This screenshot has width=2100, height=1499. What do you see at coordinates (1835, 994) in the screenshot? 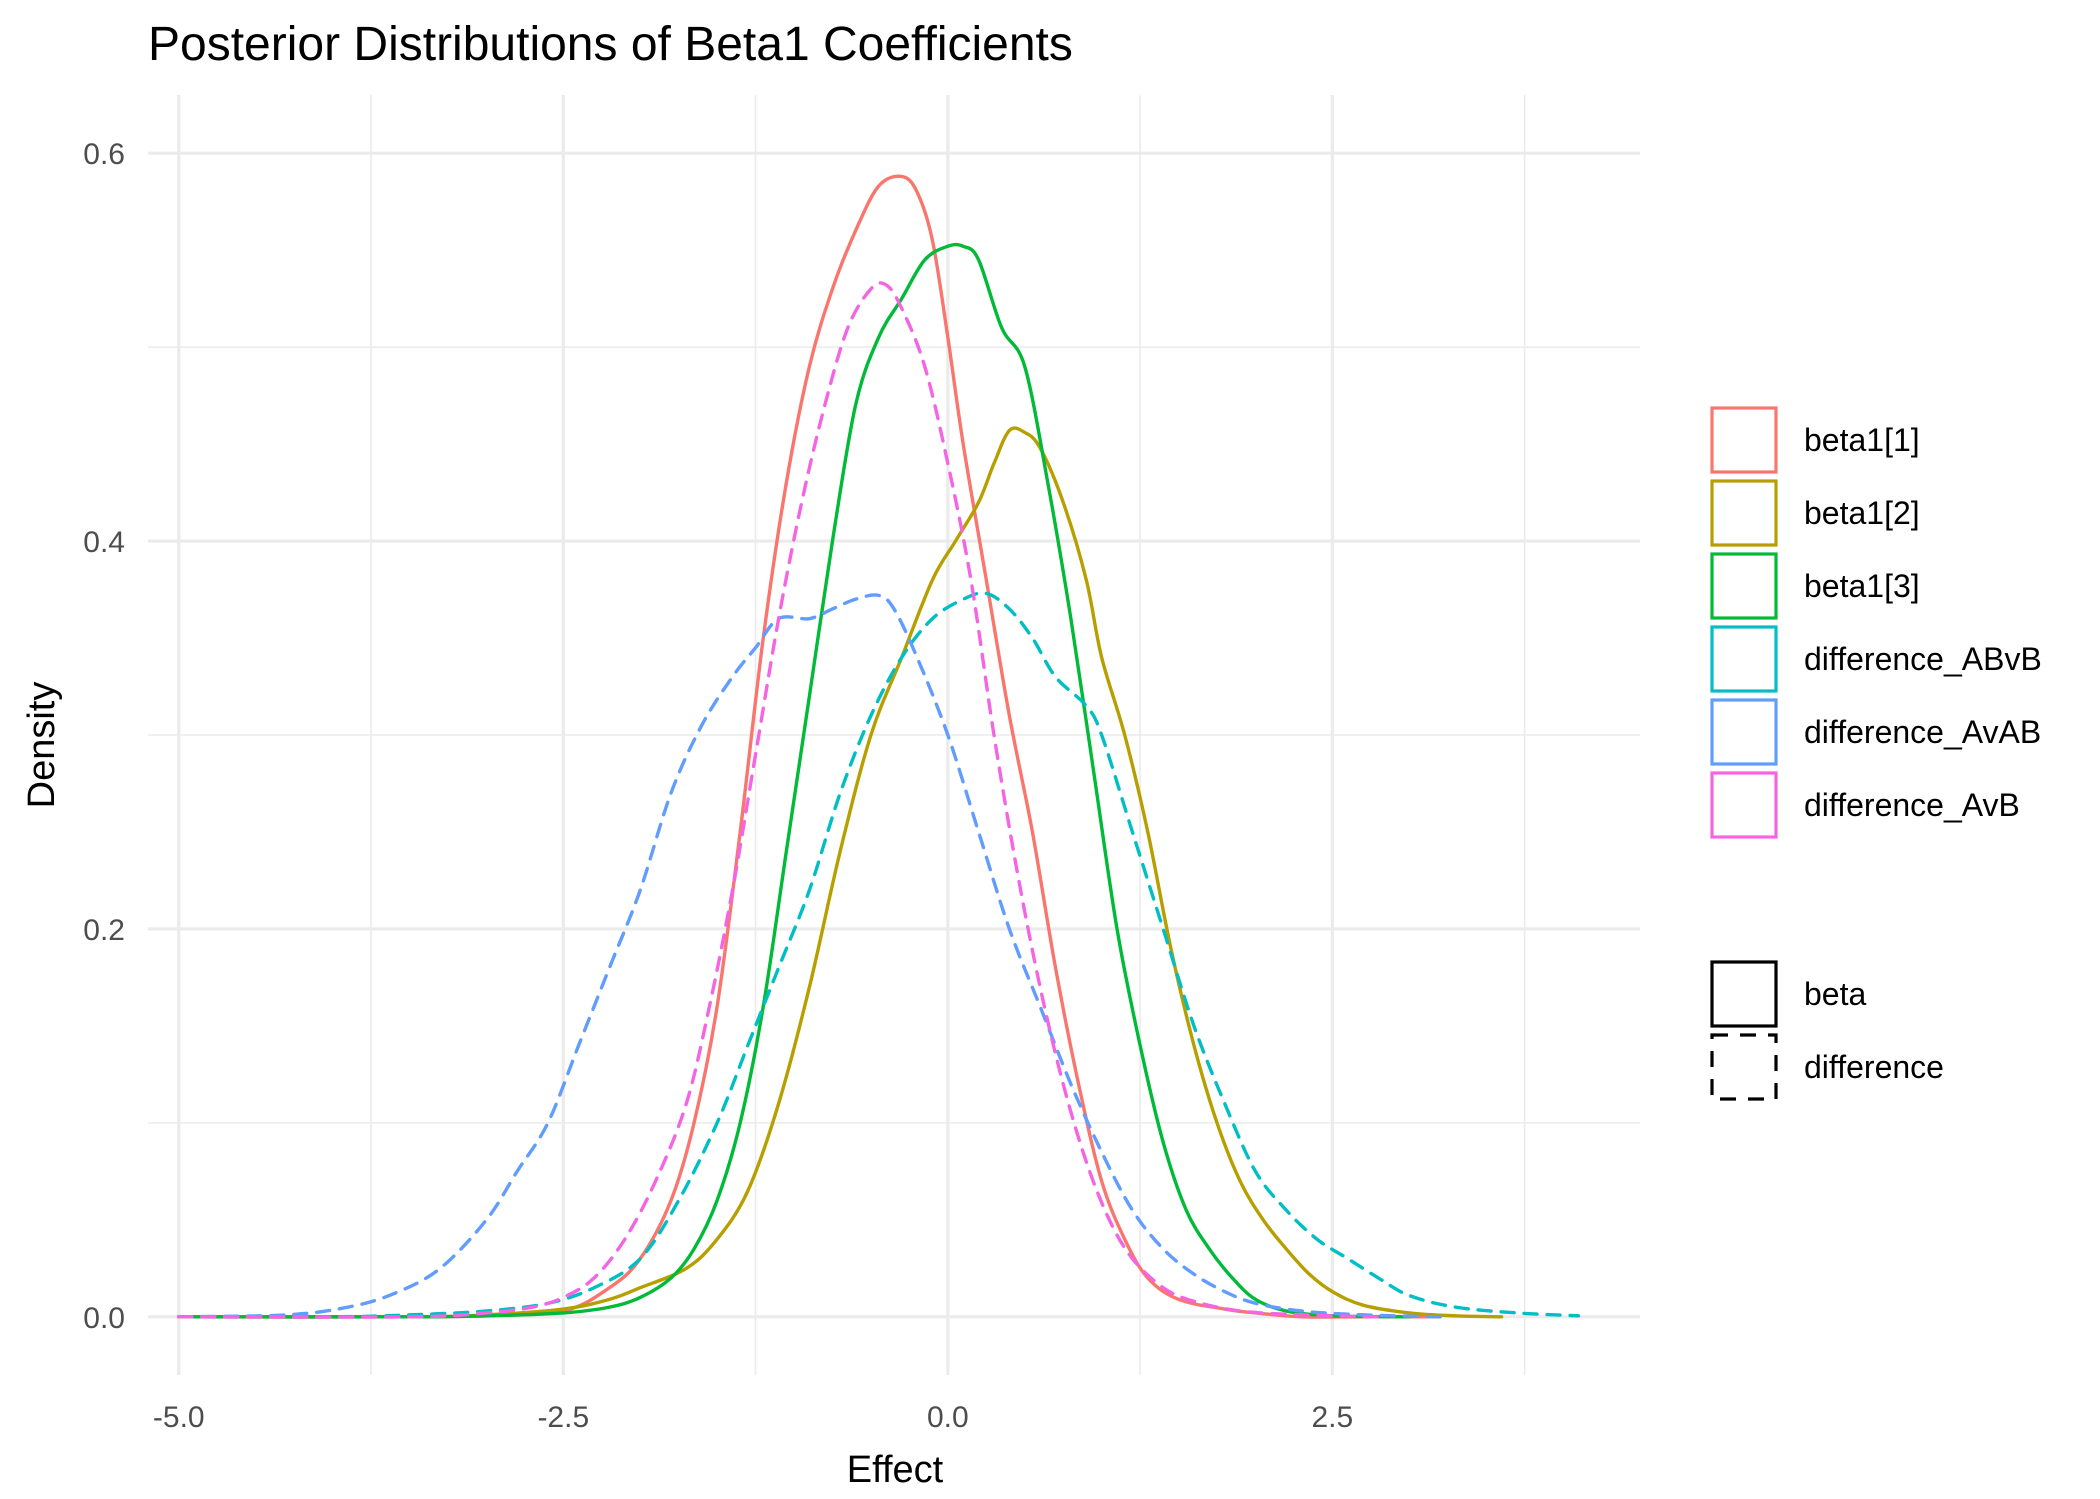
I see `linetype-legend-label: beta` at bounding box center [1835, 994].